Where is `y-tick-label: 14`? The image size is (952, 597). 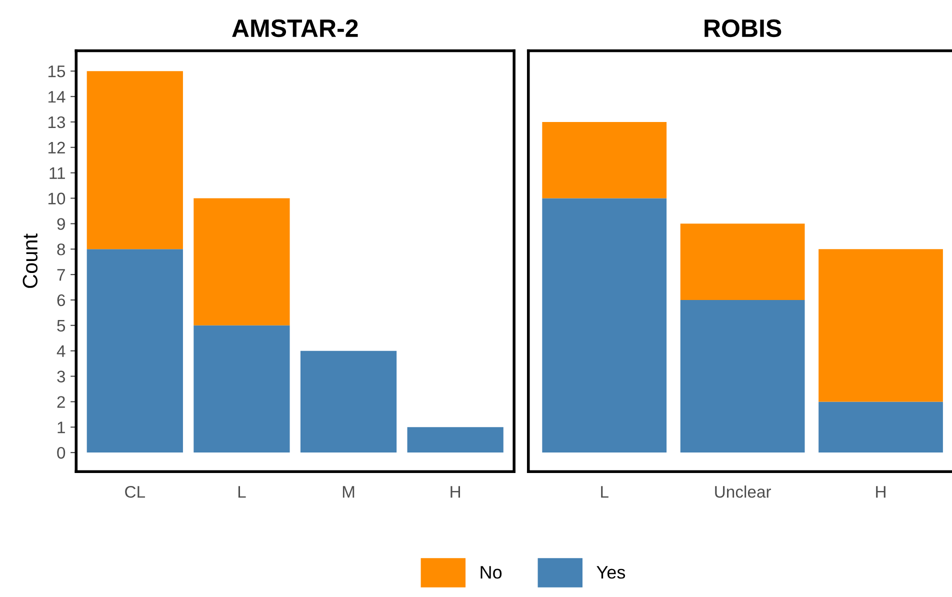
y-tick-label: 14 is located at coordinates (57, 97).